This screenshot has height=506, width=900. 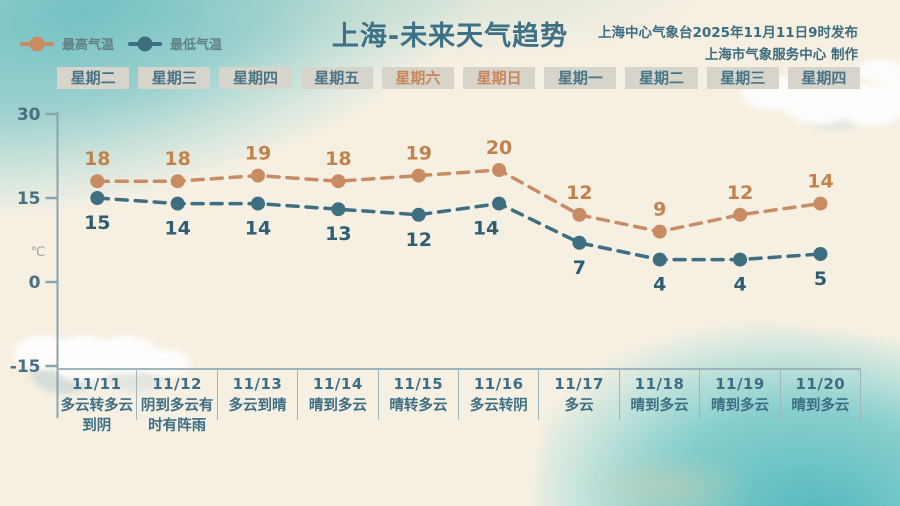 What do you see at coordinates (728, 44) in the screenshot?
I see `publisher-info: 上海中心气象台2025年11月11日9时发布 上海市气象服务中心 制作` at bounding box center [728, 44].